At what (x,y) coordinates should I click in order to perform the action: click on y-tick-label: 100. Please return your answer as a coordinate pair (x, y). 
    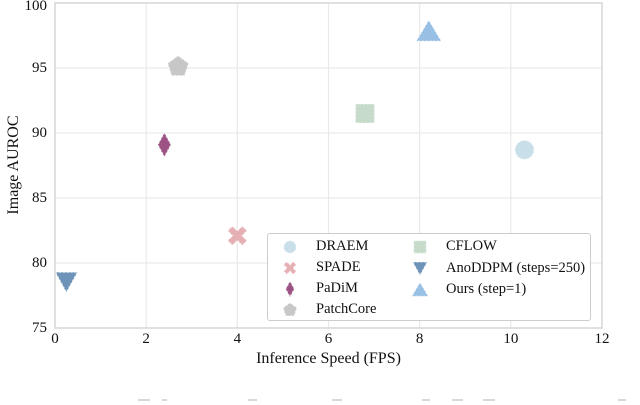
    Looking at the image, I should click on (36, 7).